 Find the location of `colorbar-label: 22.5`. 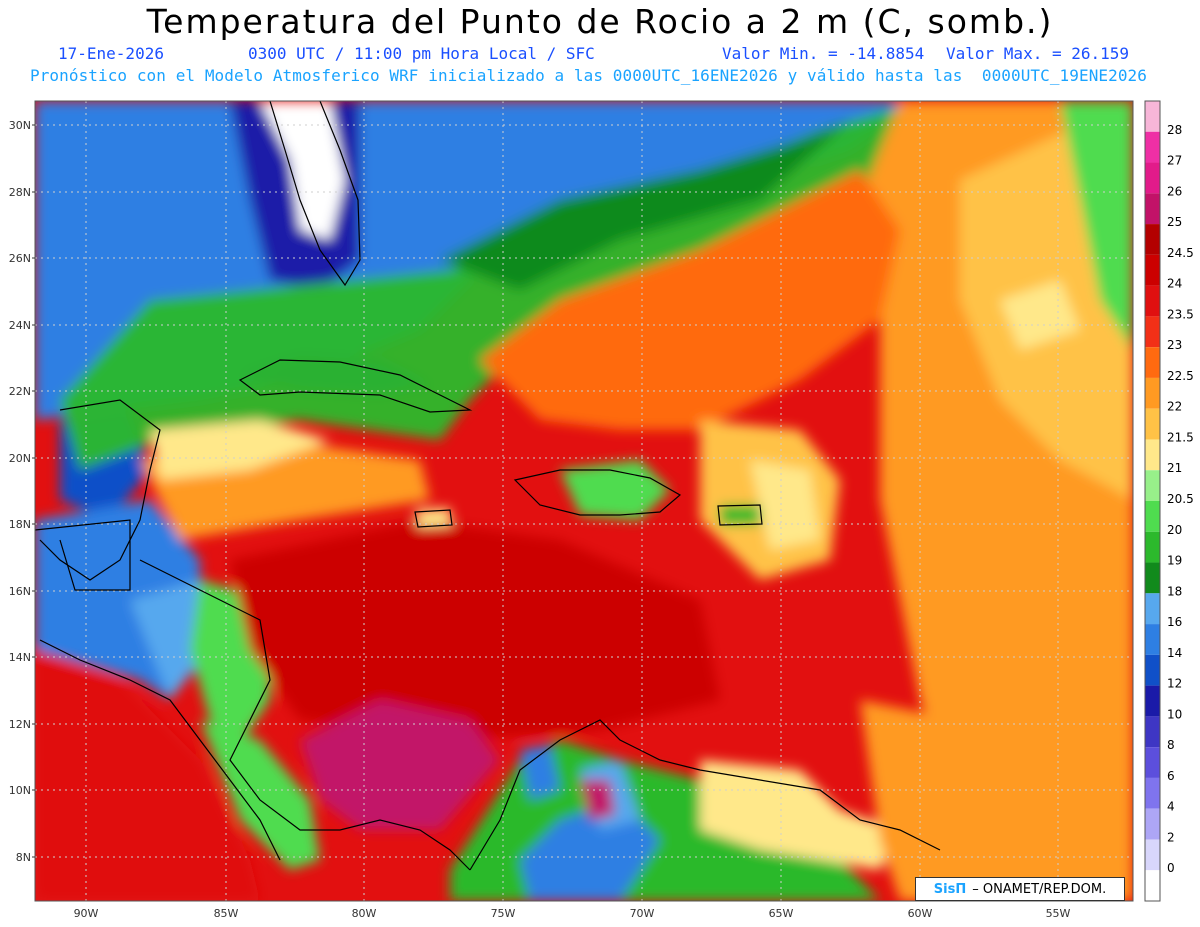

colorbar-label: 22.5 is located at coordinates (1180, 376).